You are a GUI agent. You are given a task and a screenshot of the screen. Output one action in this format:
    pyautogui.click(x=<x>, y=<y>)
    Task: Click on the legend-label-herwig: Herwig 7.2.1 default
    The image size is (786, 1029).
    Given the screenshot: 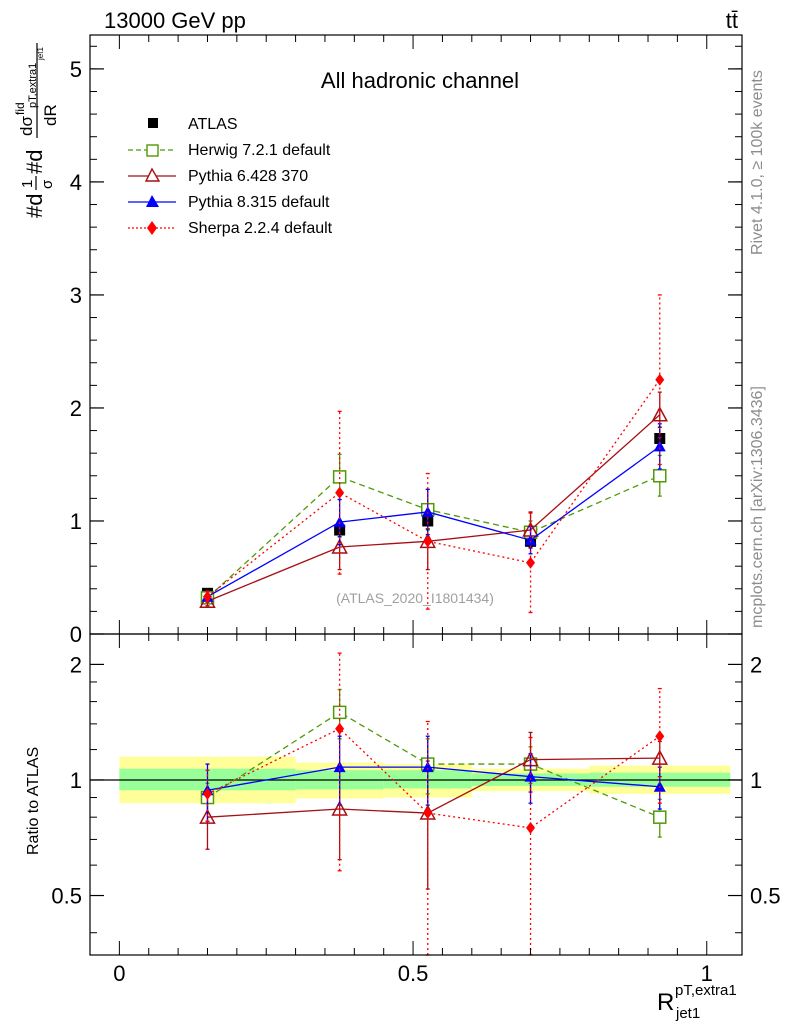 What is the action you would take?
    pyautogui.click(x=259, y=150)
    